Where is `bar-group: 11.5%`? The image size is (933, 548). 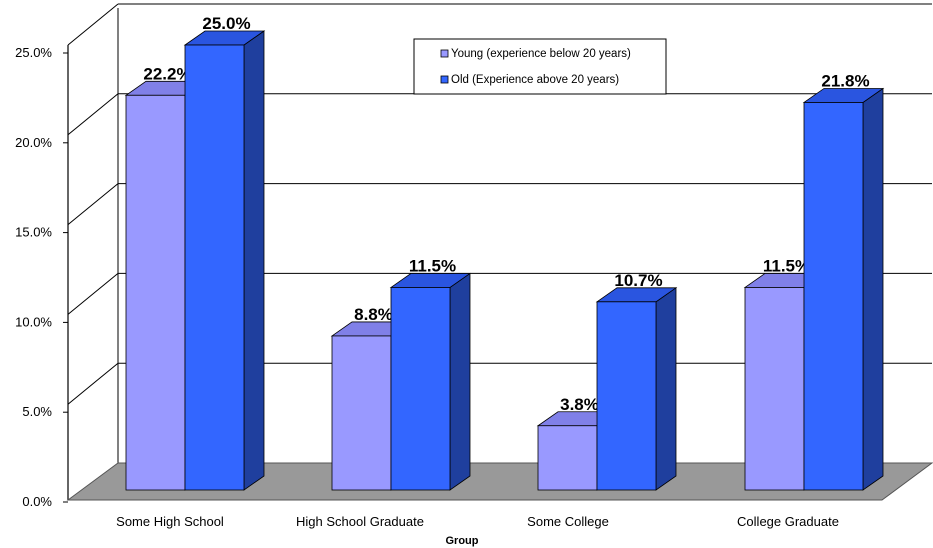 bar-group: 11.5% is located at coordinates (430, 373).